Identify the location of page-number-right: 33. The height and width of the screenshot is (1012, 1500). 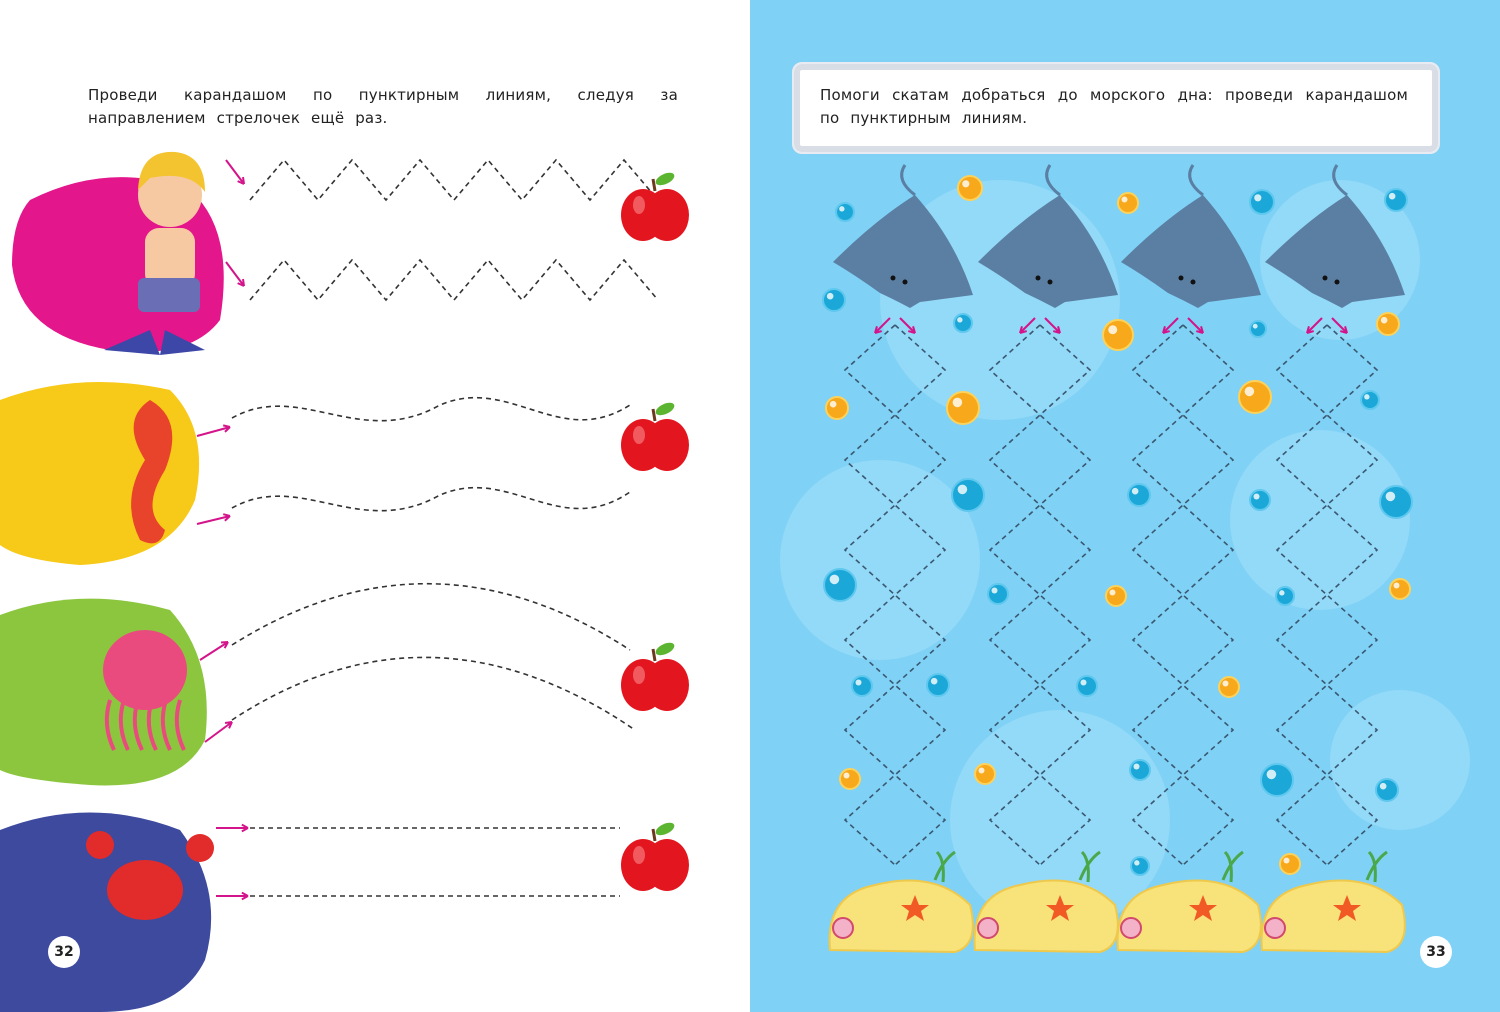
(1436, 952).